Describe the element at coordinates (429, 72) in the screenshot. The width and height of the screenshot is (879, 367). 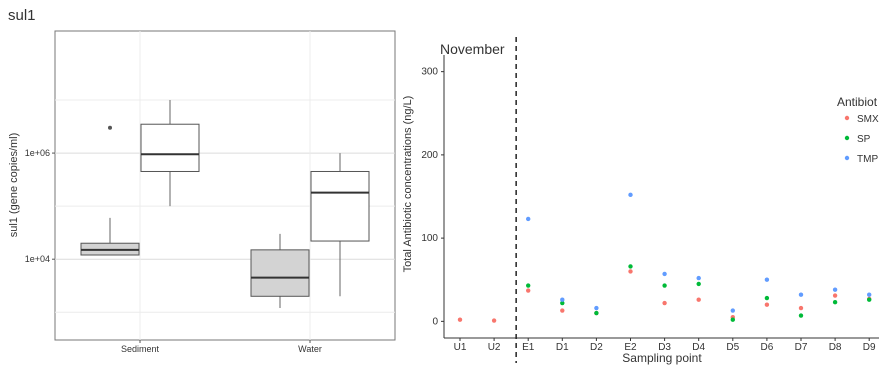
I see `right-y-tick-label: 300` at that location.